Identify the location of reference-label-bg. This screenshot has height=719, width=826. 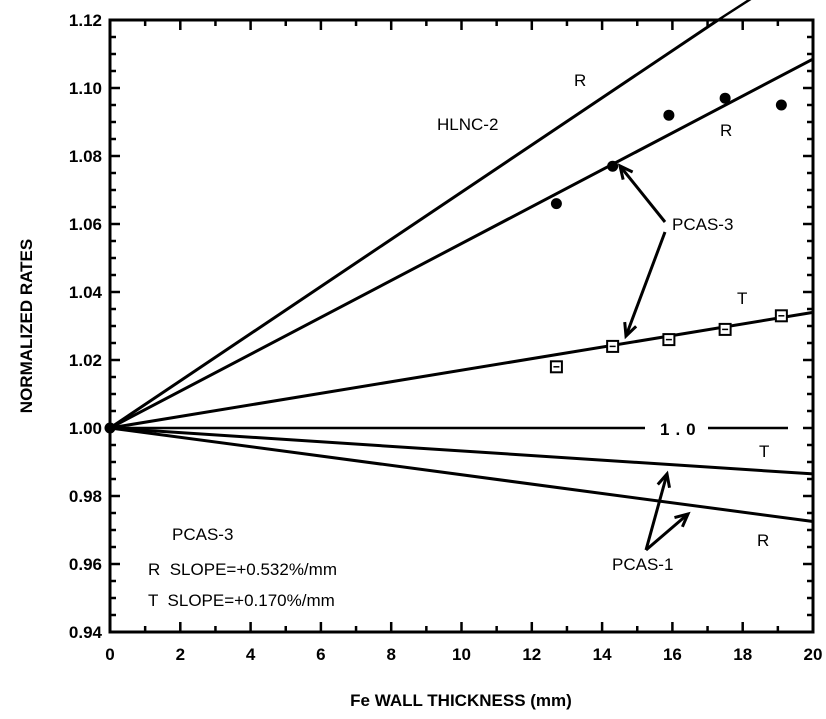
(677, 428).